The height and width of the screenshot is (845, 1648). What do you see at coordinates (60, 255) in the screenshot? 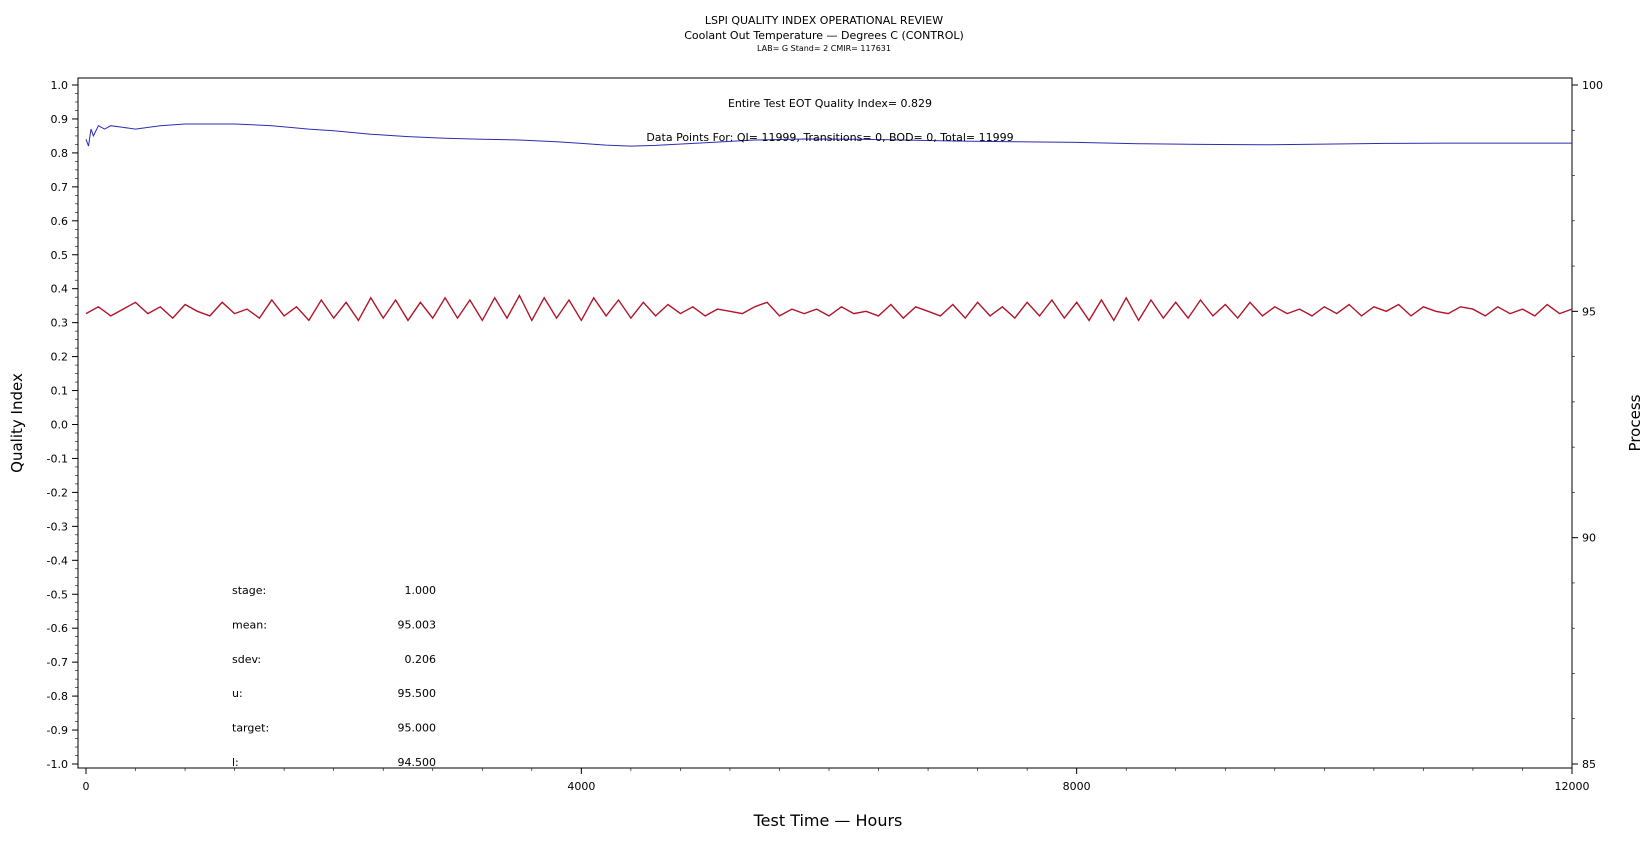
I see `y-tick-label: 0.5` at bounding box center [60, 255].